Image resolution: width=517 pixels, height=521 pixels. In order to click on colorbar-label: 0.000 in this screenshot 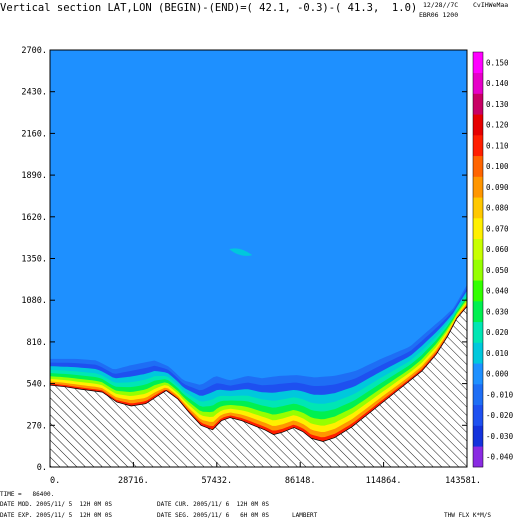, I will do `click(497, 374)`.